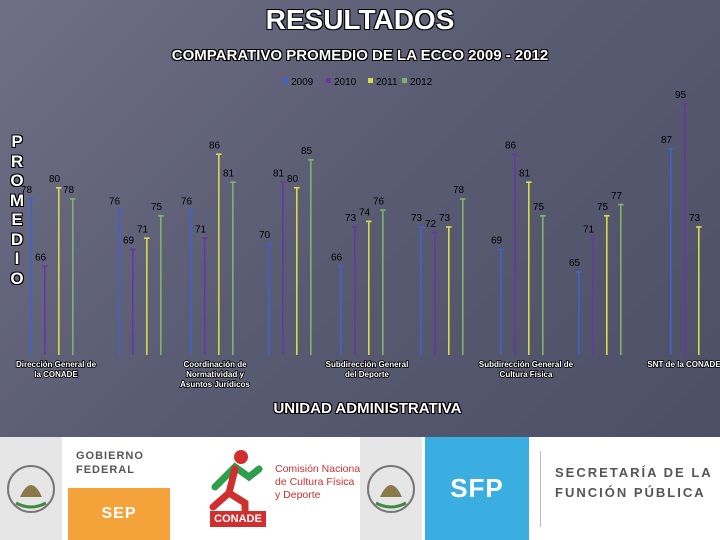 This screenshot has height=540, width=720. Describe the element at coordinates (695, 218) in the screenshot. I see `data-label: 73` at that location.